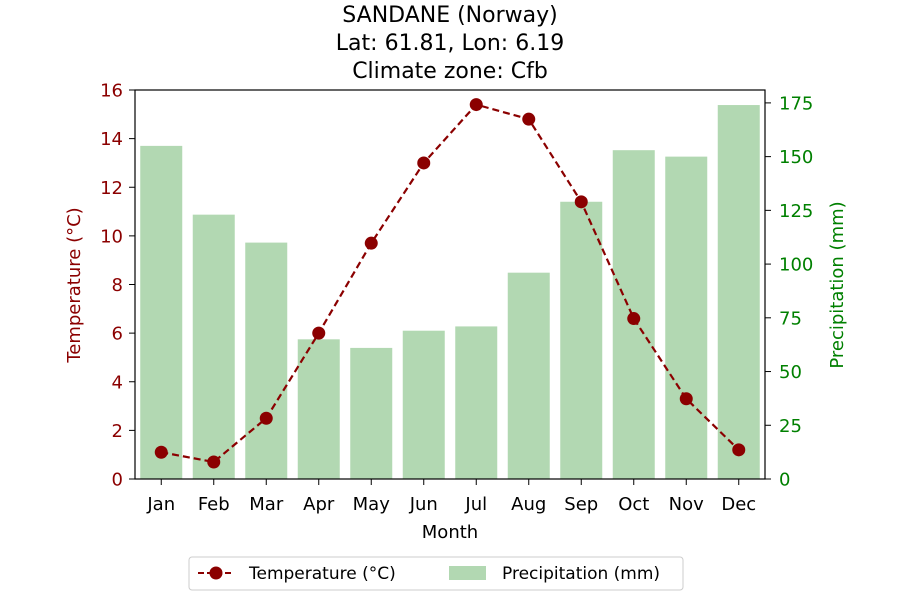  I want to click on x-tick-label-aug: Aug, so click(528, 504).